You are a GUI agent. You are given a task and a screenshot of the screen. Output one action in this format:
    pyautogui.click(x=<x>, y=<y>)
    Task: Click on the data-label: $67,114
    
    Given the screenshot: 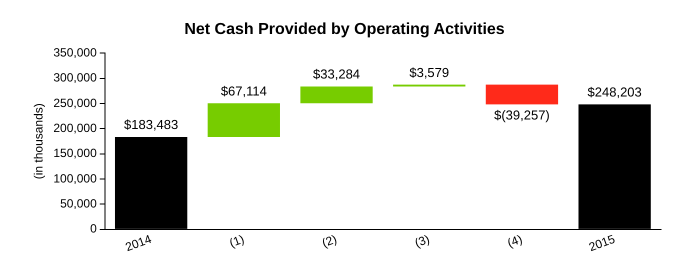 What is the action you would take?
    pyautogui.click(x=243, y=90)
    